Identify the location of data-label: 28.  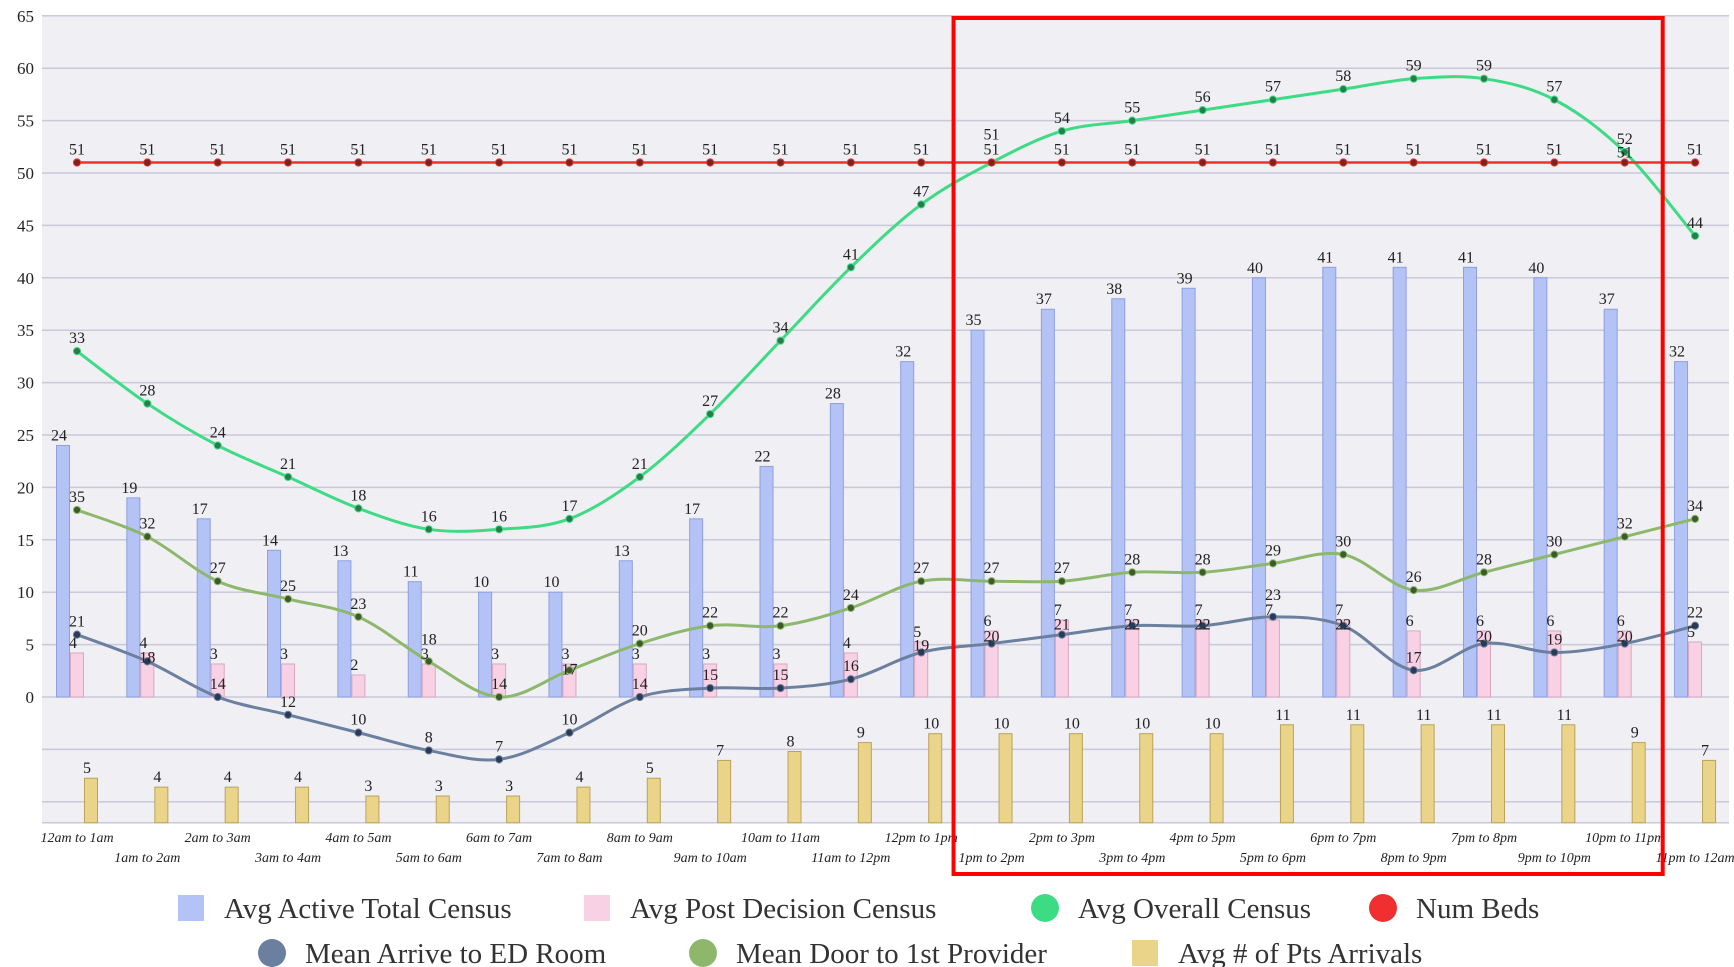
(1132, 559).